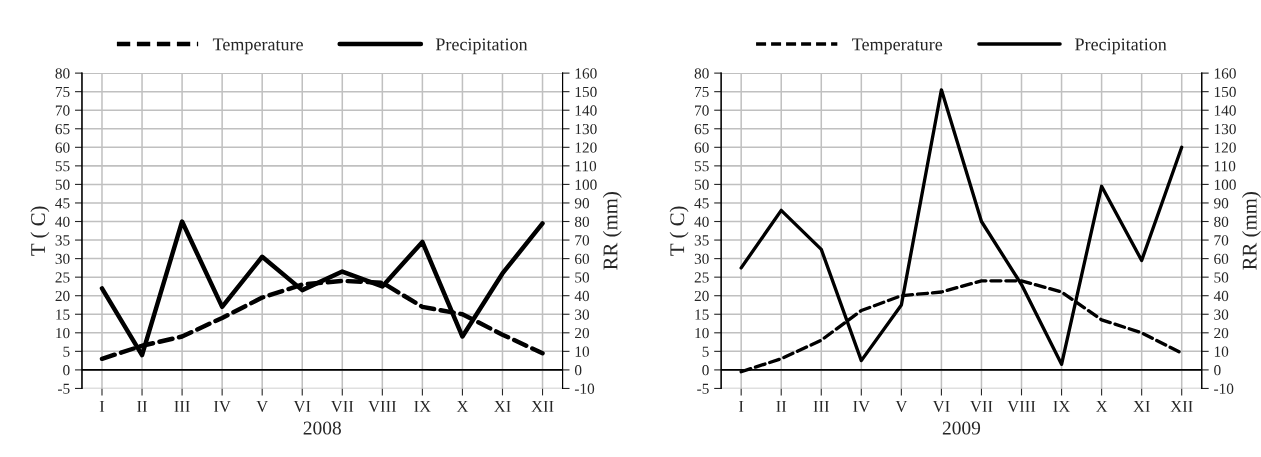  Describe the element at coordinates (322, 428) in the screenshot. I see `x-axis-title: 2008` at that location.